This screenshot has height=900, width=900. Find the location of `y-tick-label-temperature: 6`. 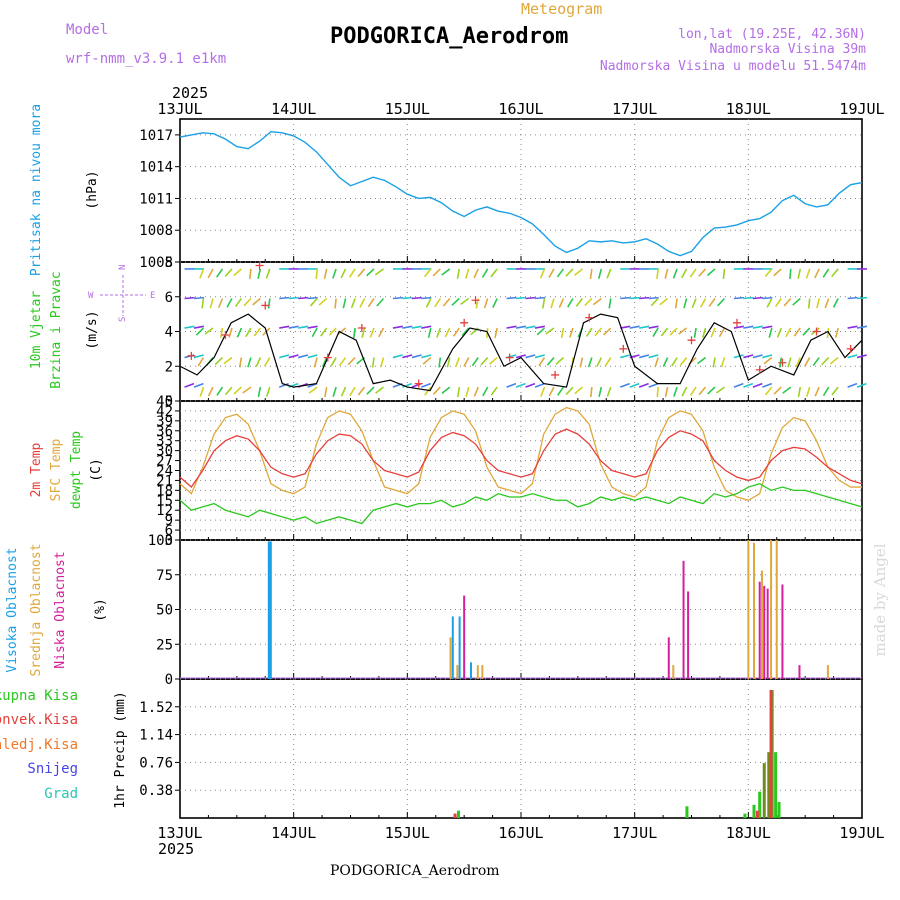

y-tick-label-temperature: 6 is located at coordinates (169, 531).